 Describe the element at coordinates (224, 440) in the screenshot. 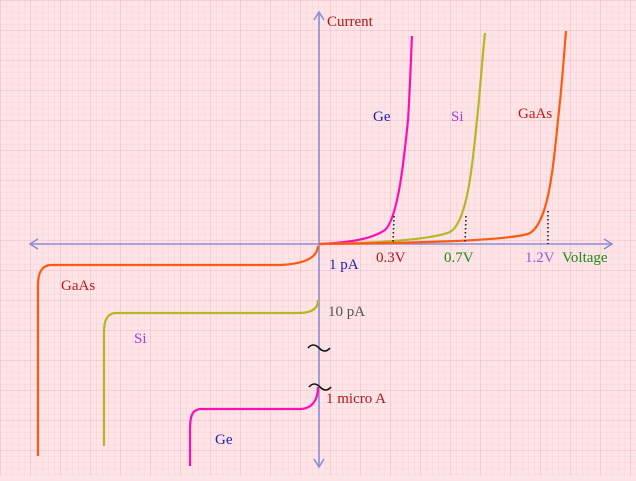

I see `ge-reverse-label: Ge` at that location.